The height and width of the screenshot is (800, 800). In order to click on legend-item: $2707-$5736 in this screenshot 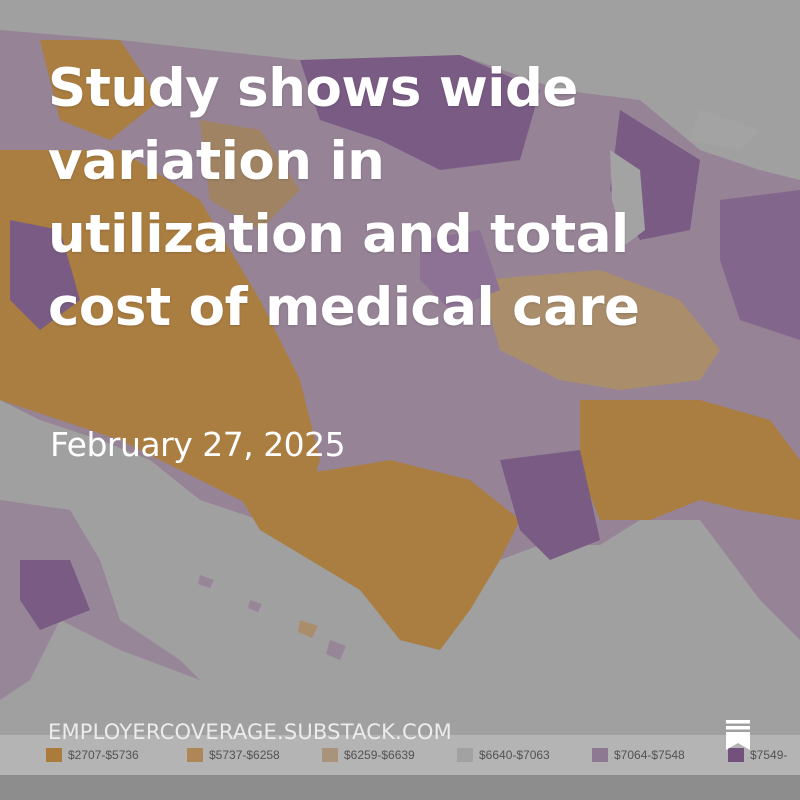, I will do `click(92, 755)`.